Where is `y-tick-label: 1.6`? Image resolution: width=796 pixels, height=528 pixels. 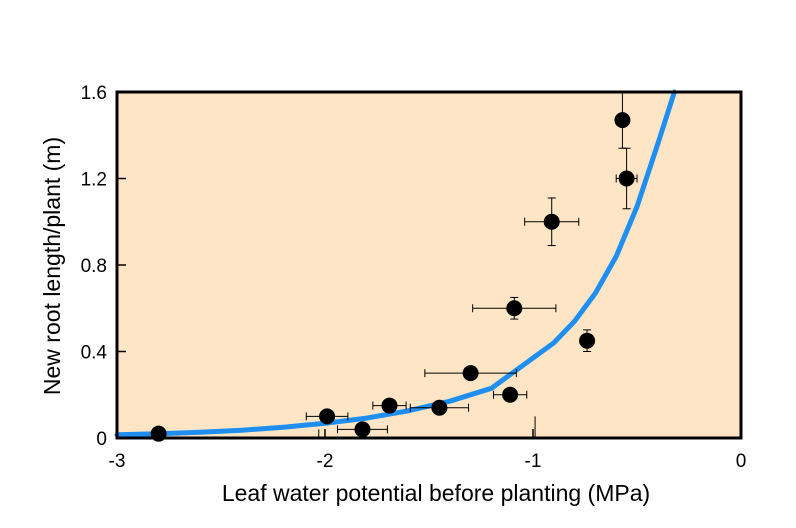 y-tick-label: 1.6 is located at coordinates (94, 93).